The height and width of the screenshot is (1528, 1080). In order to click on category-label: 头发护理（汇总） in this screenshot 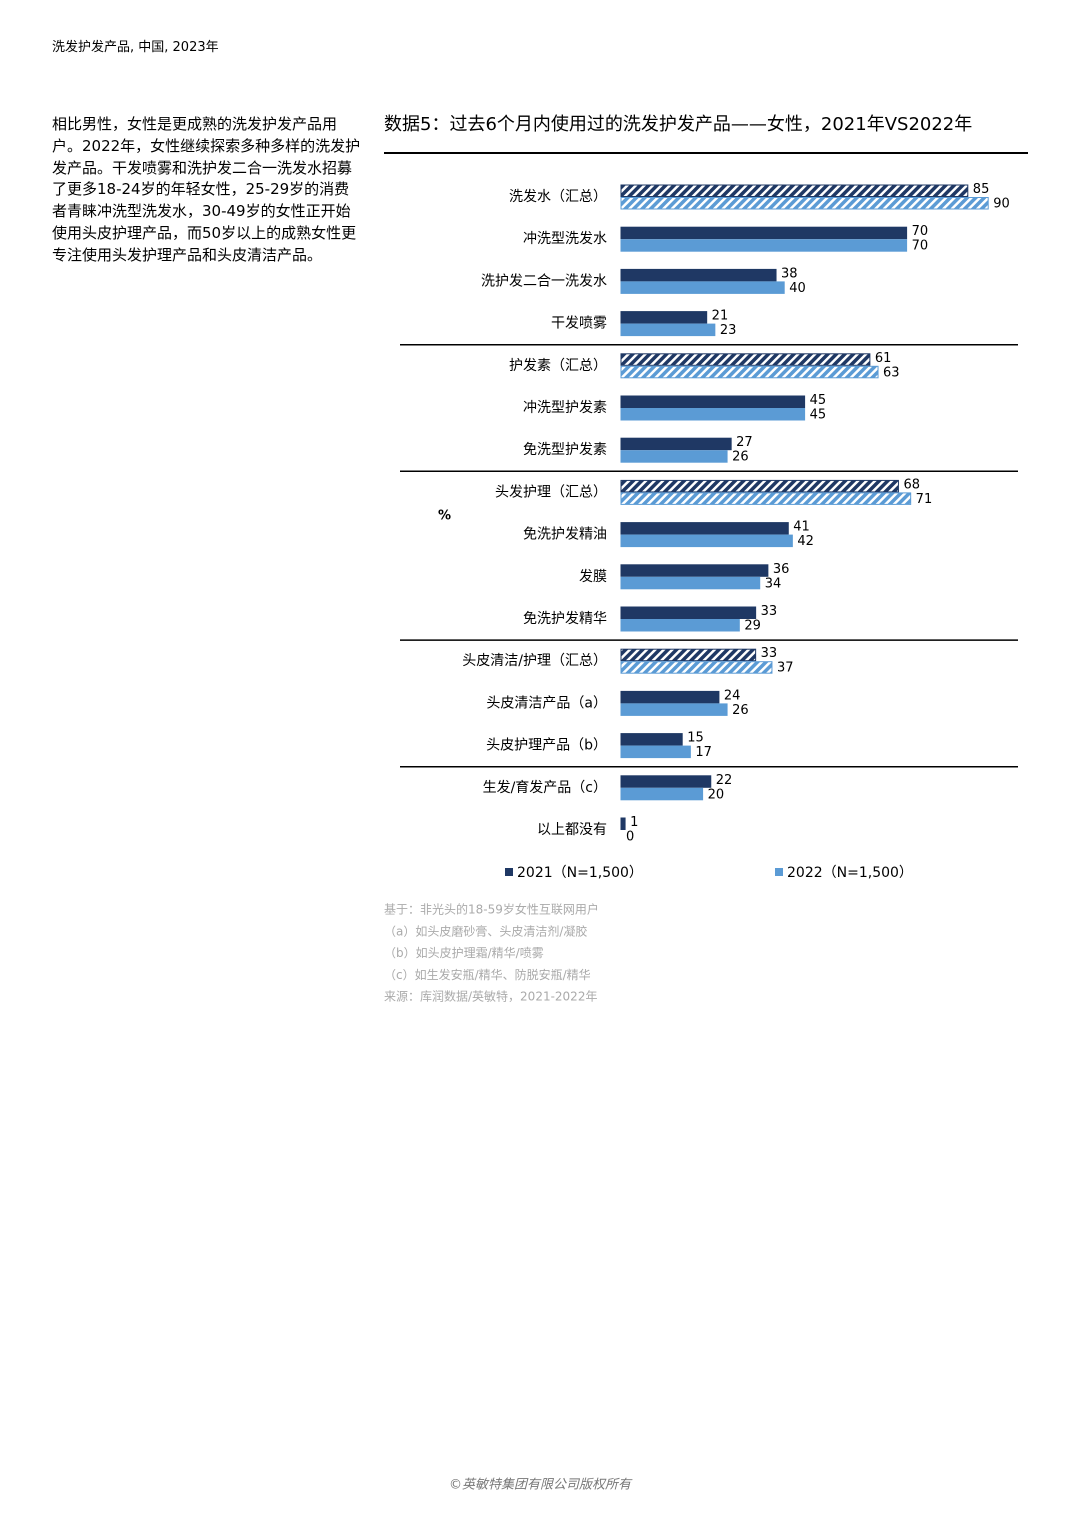, I will do `click(551, 492)`.